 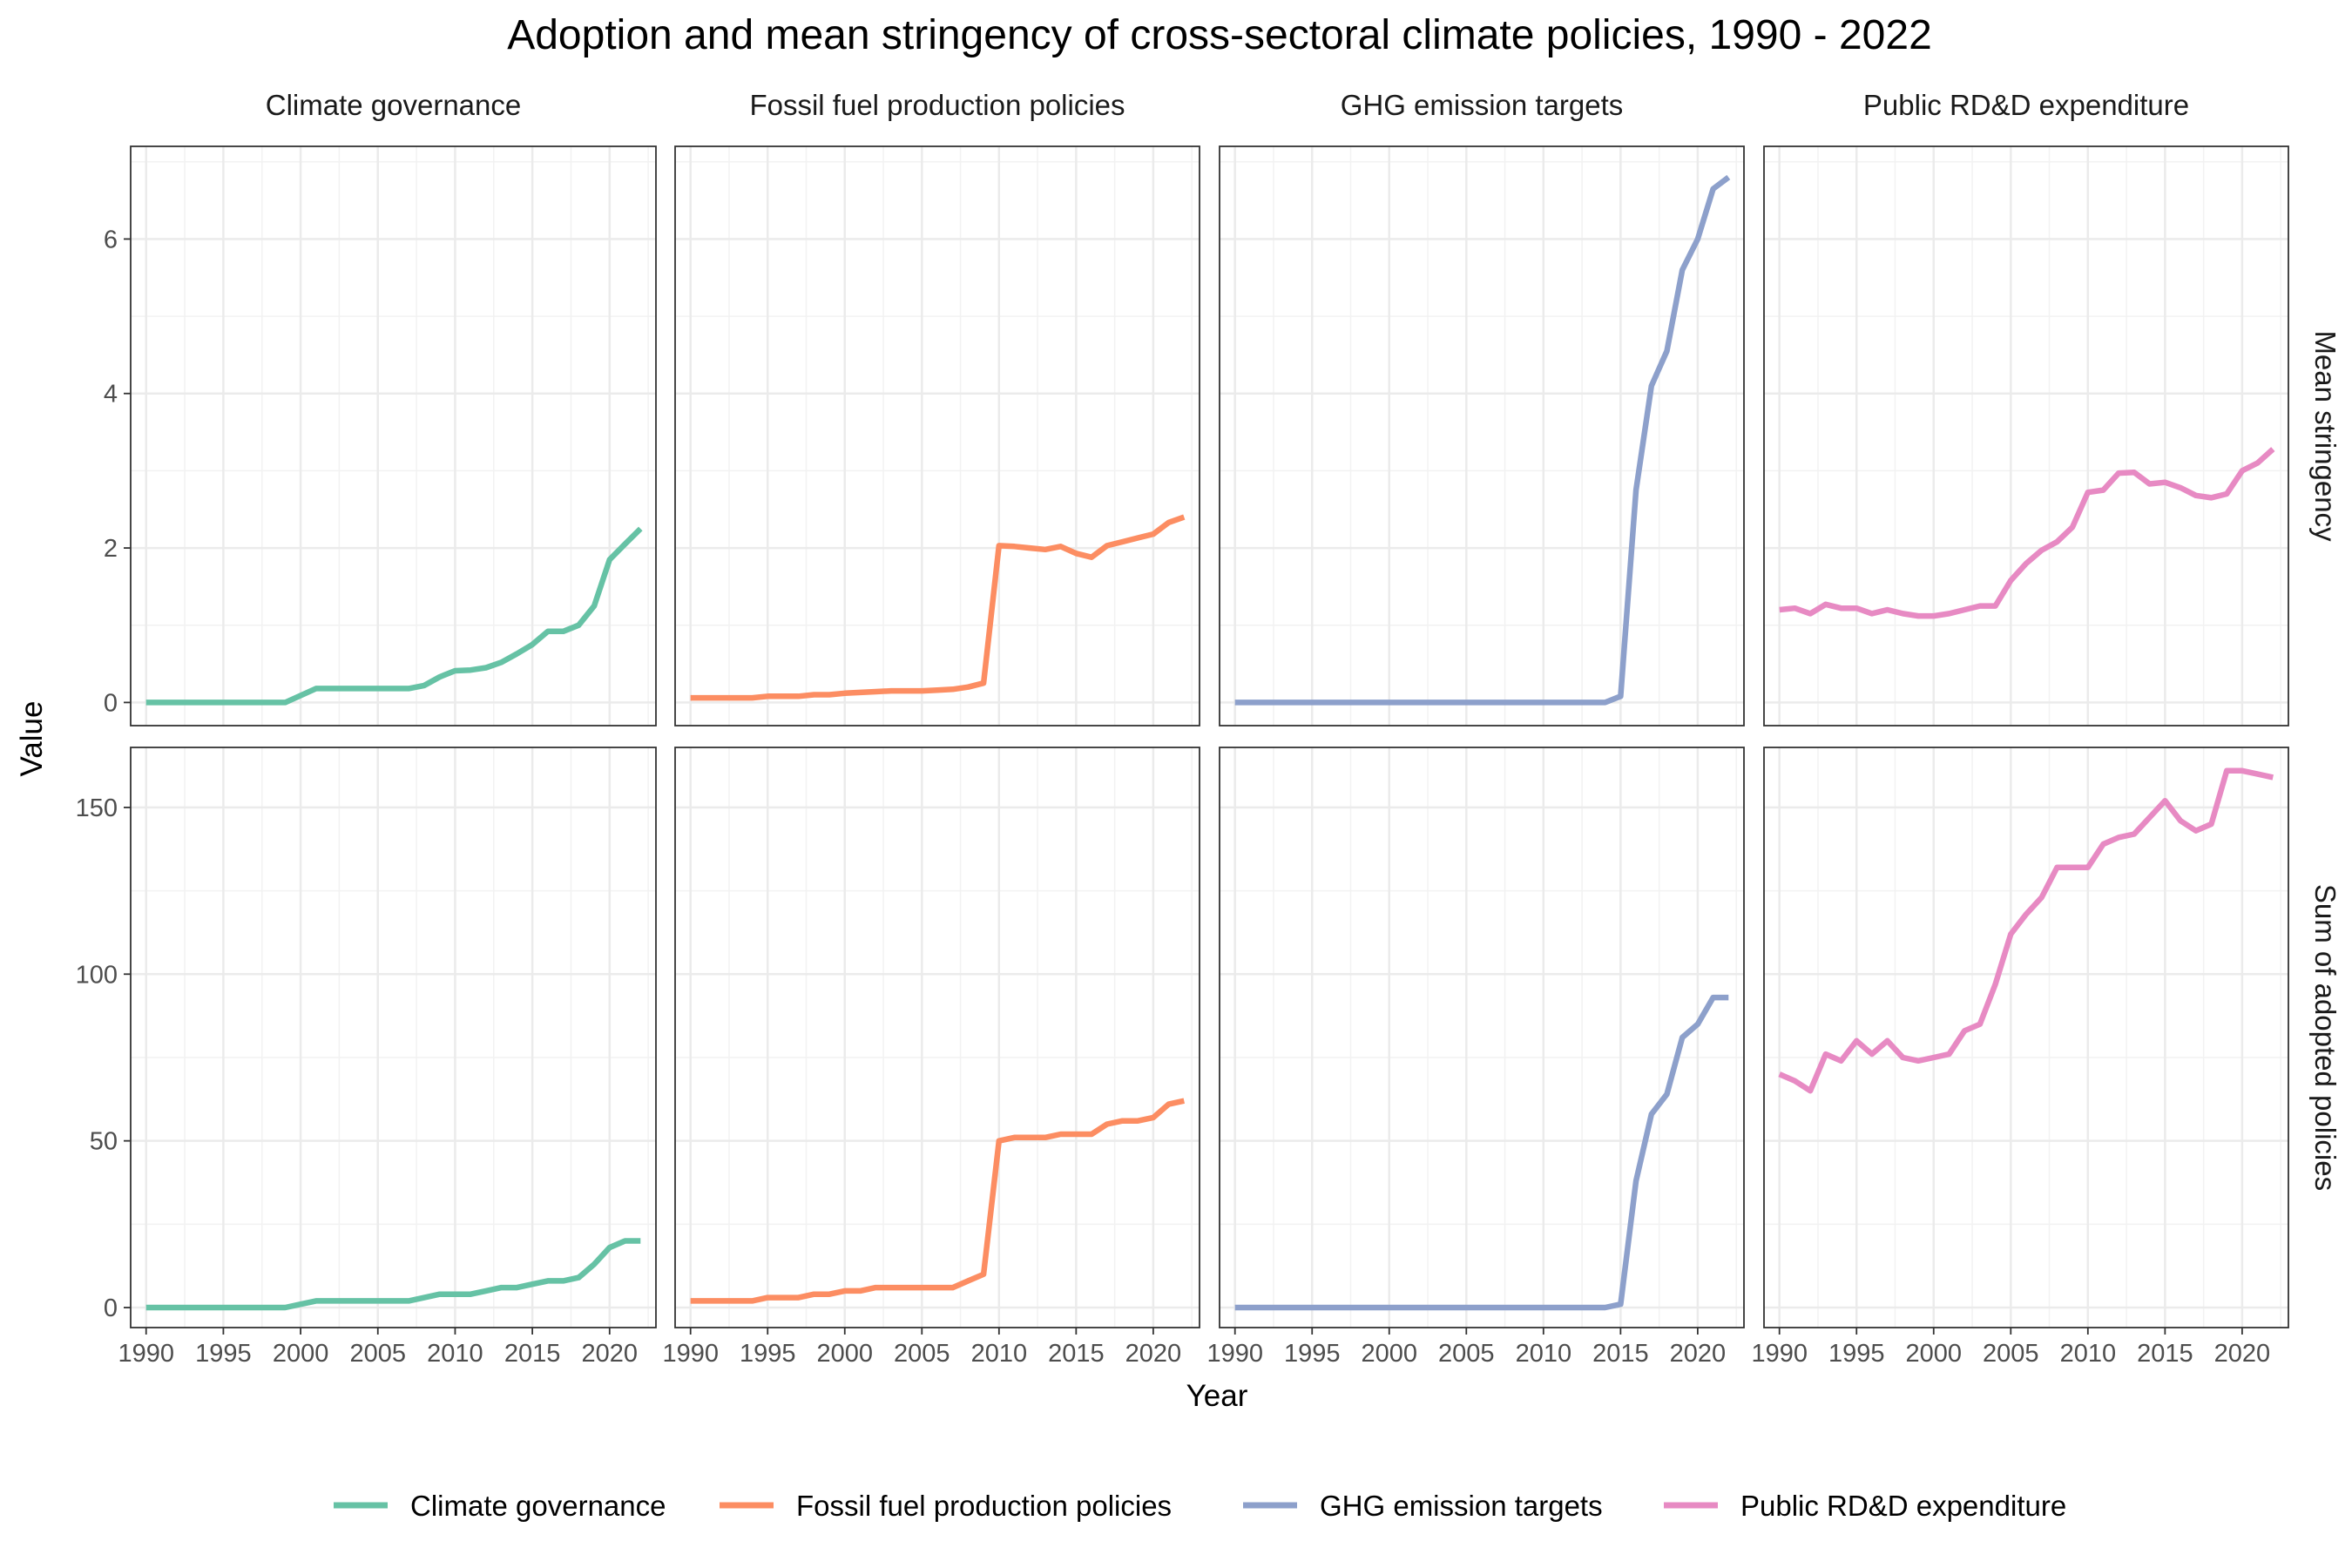 What do you see at coordinates (1461, 1506) in the screenshot?
I see `legend-label: GHG emission targets` at bounding box center [1461, 1506].